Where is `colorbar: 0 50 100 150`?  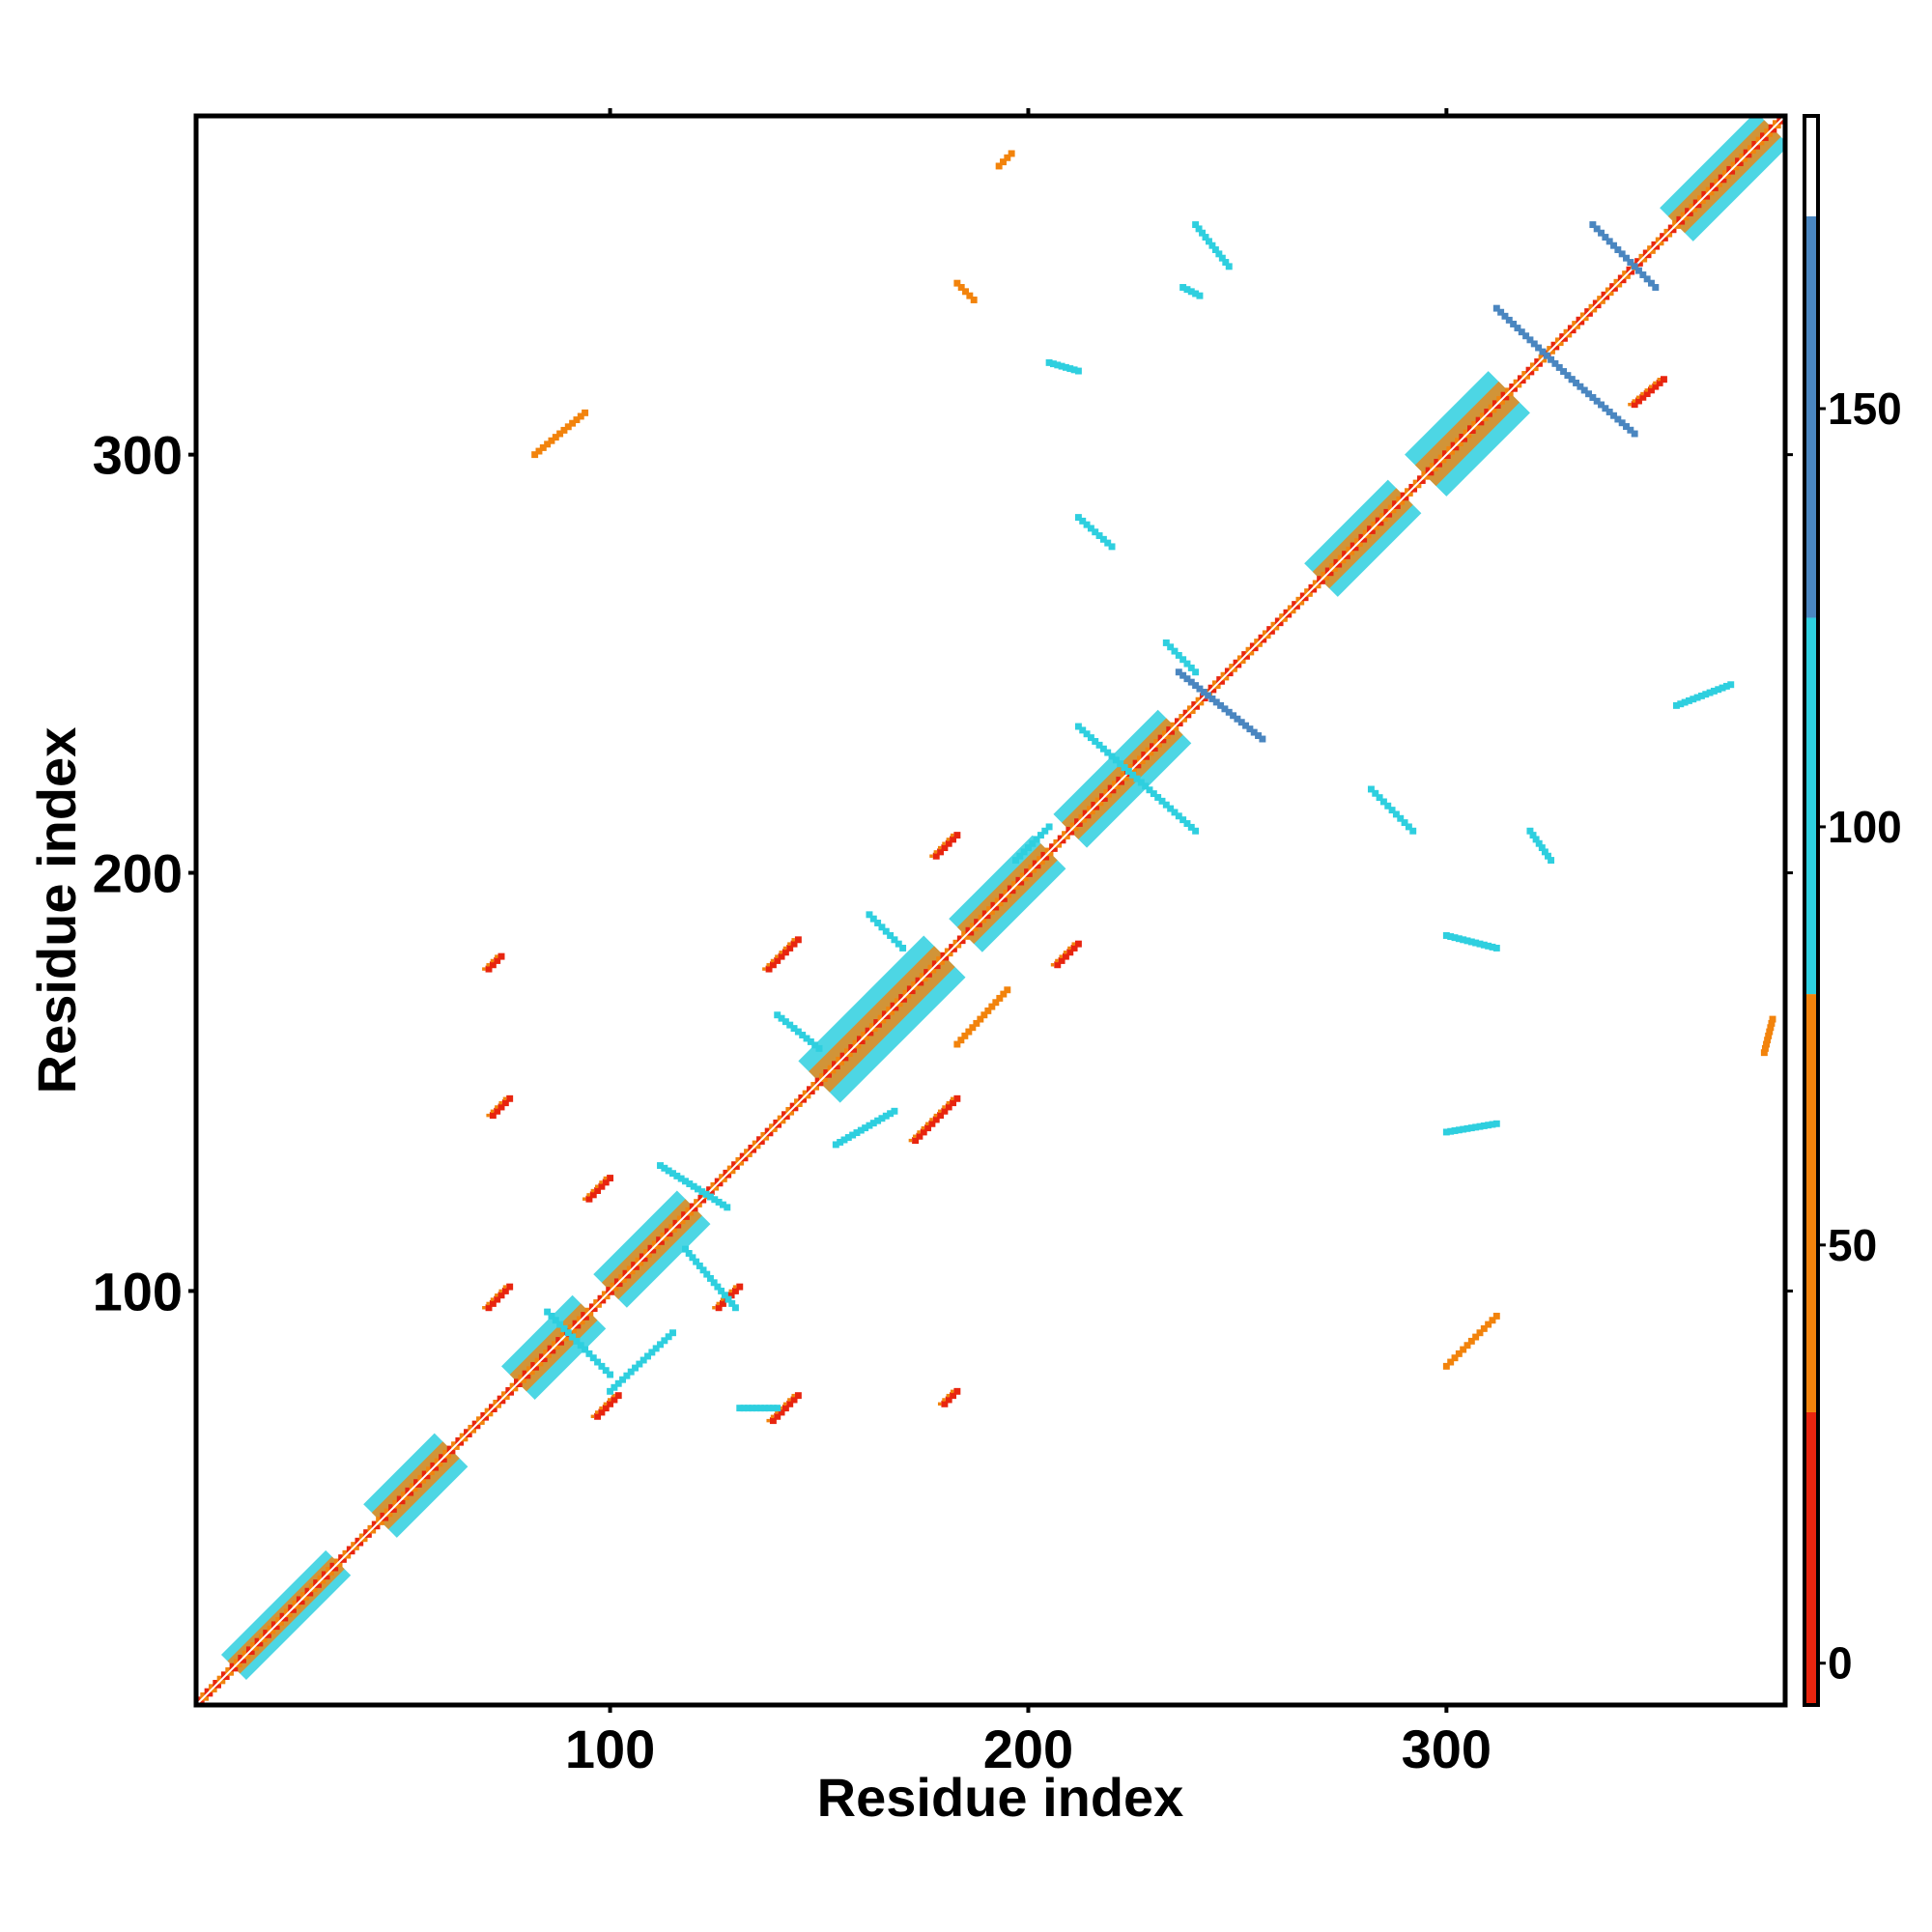
colorbar: 0 50 100 150 is located at coordinates (1852, 910).